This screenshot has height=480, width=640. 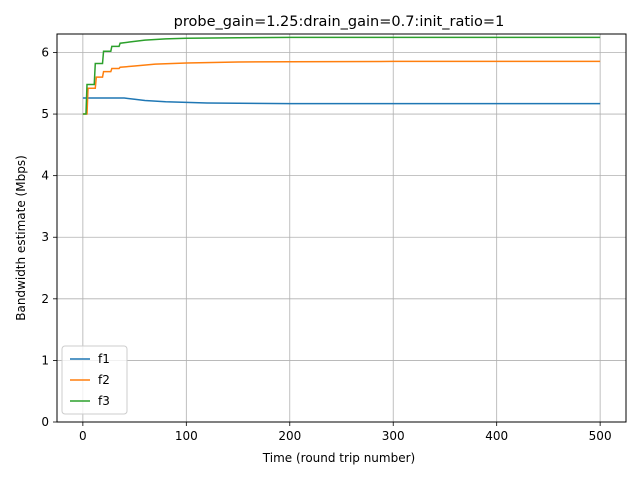 What do you see at coordinates (186, 436) in the screenshot?
I see `x-tick-label: 100` at bounding box center [186, 436].